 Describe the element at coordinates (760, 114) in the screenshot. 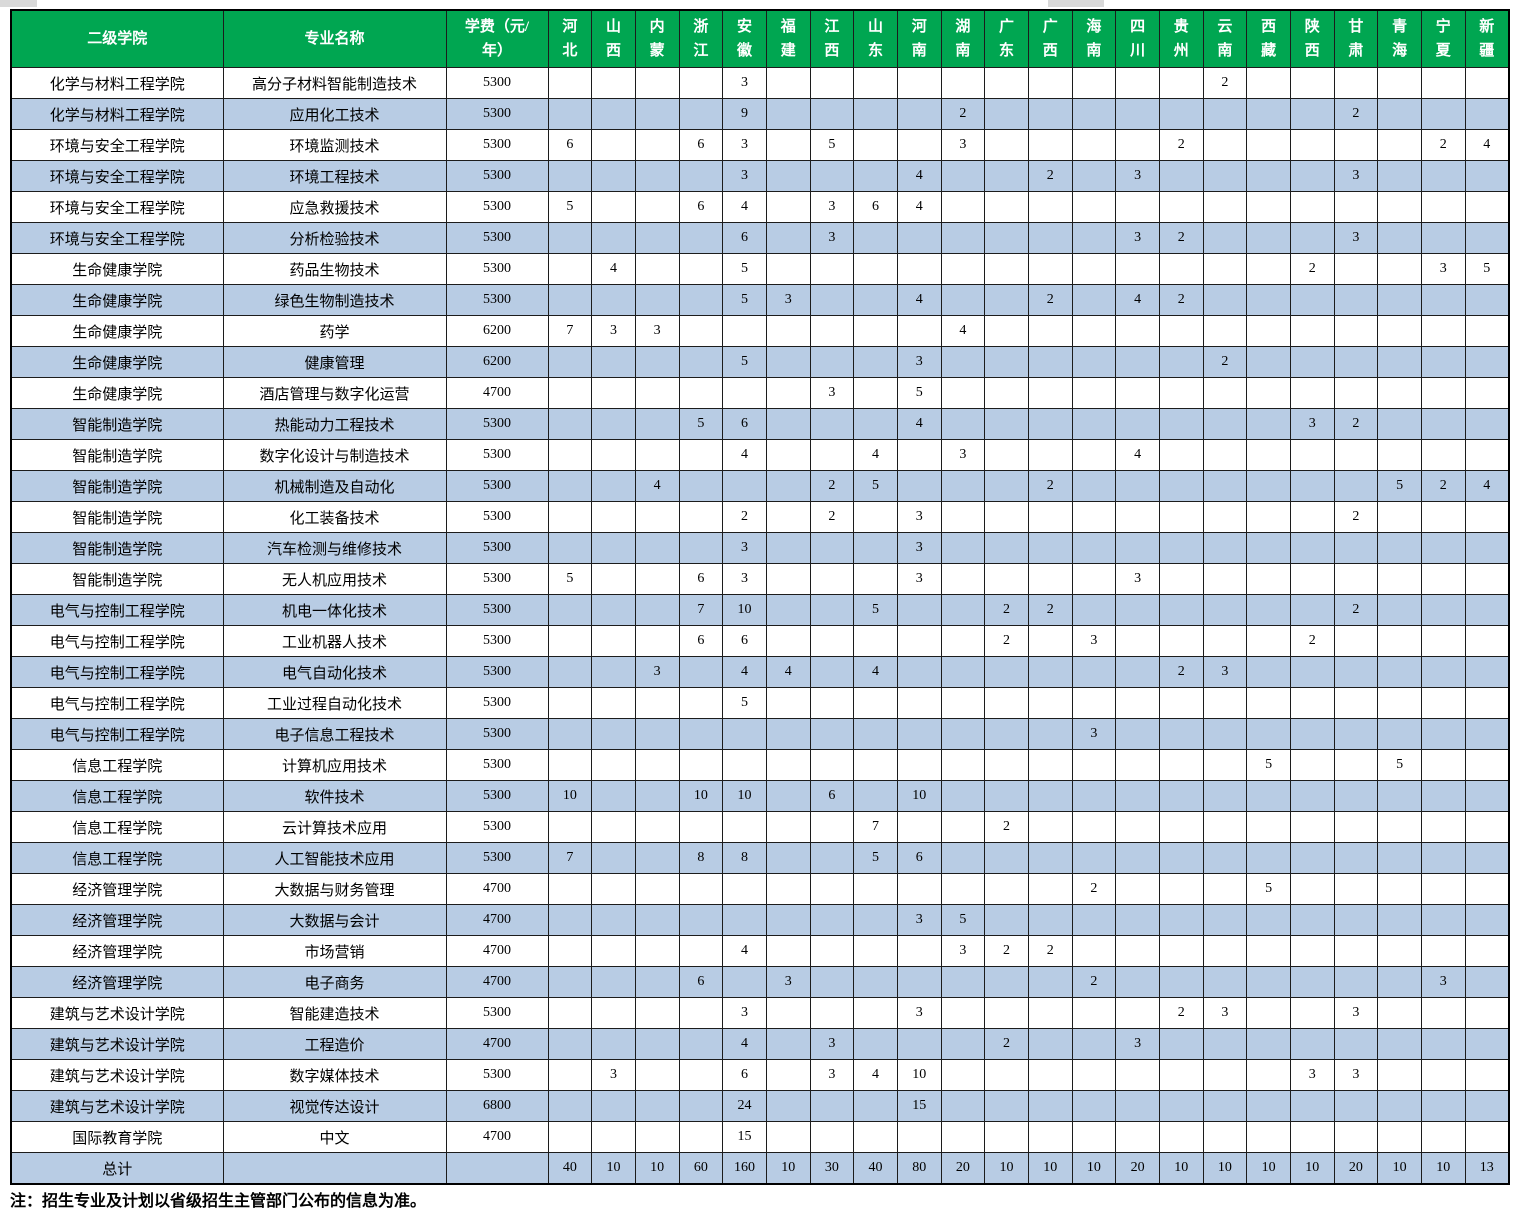

I see `table-row: 化学与材料工程学院 应用化工技术 5300 9 2 2` at that location.